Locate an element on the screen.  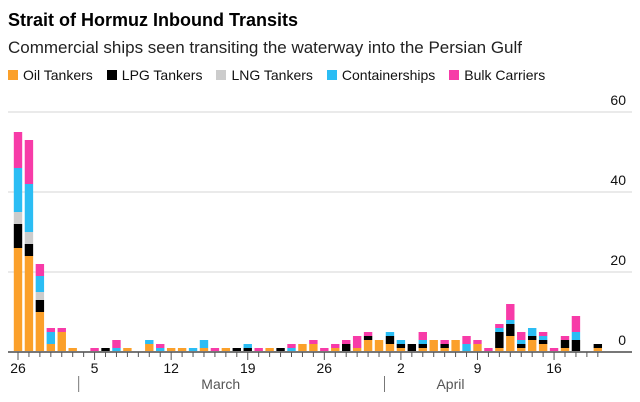
legend-item-lng-tankers: LNG Tankers is located at coordinates (264, 75).